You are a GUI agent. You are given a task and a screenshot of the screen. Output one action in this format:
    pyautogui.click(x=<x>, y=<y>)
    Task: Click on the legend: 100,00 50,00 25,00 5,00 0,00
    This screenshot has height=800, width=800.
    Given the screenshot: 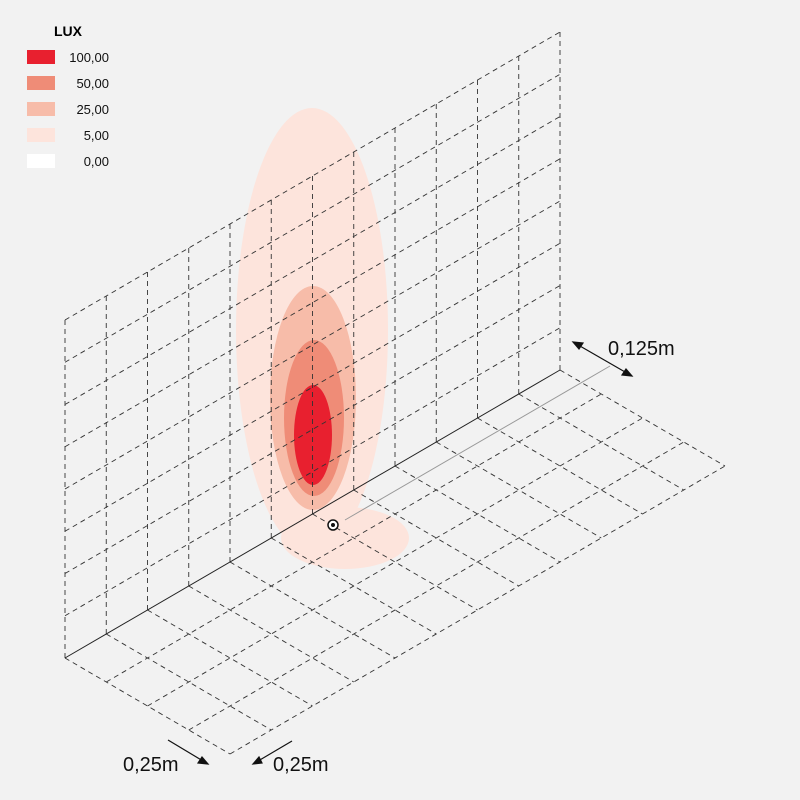 What is the action you would take?
    pyautogui.click(x=68, y=109)
    